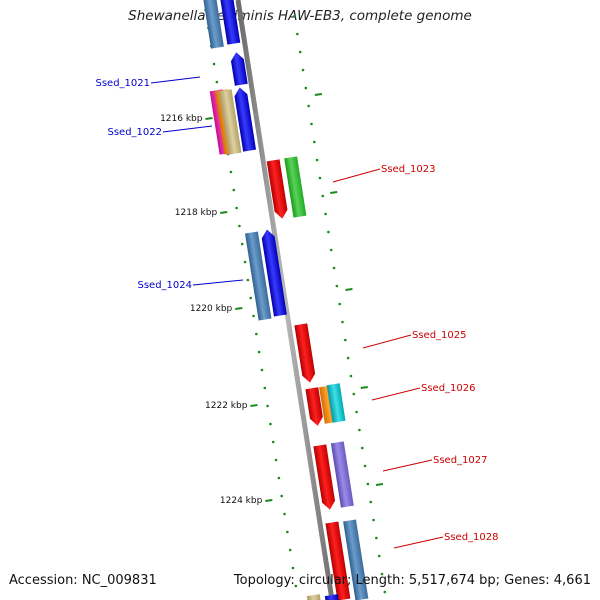 The image size is (600, 600). What do you see at coordinates (134, 132) in the screenshot?
I see `gene-label: Ssed_1022` at bounding box center [134, 132].